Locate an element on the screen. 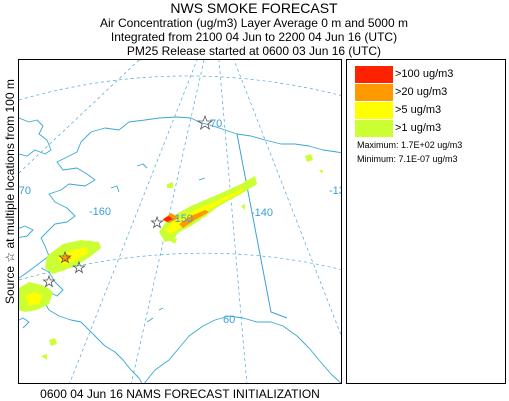 Image resolution: width=509 pixels, height=401 pixels. legend-item-100: >100 ug/m3 is located at coordinates (404, 74).